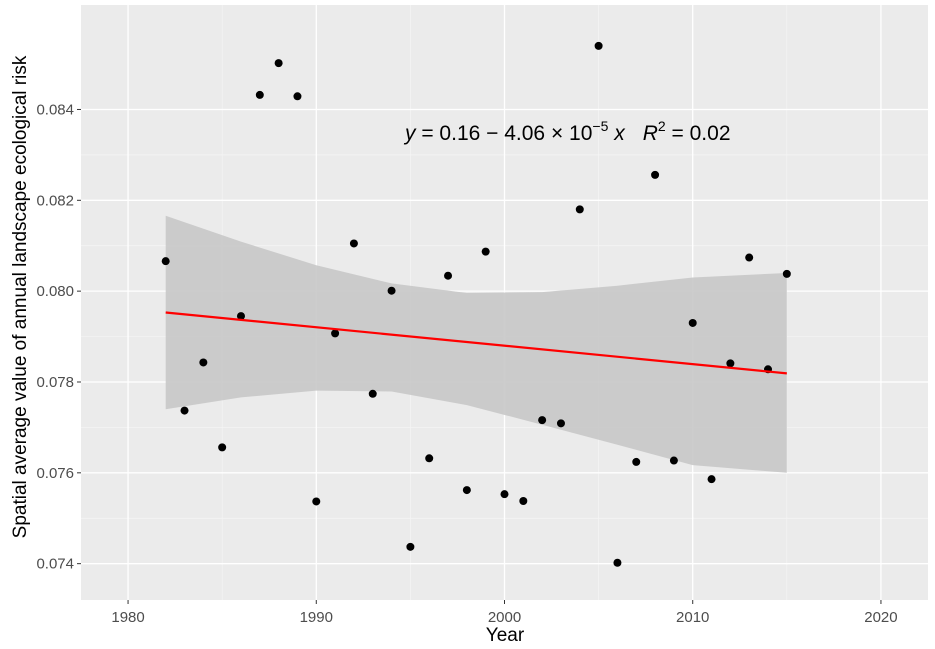 This screenshot has width=935, height=649. I want to click on y-tick-label: 0.082, so click(55, 200).